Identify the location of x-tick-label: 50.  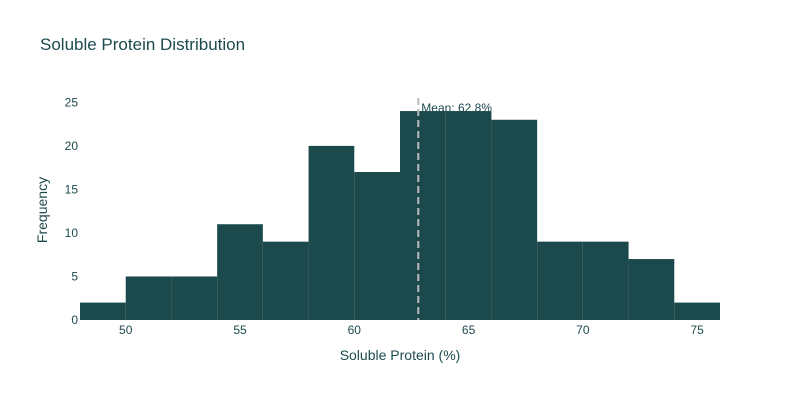
(126, 330).